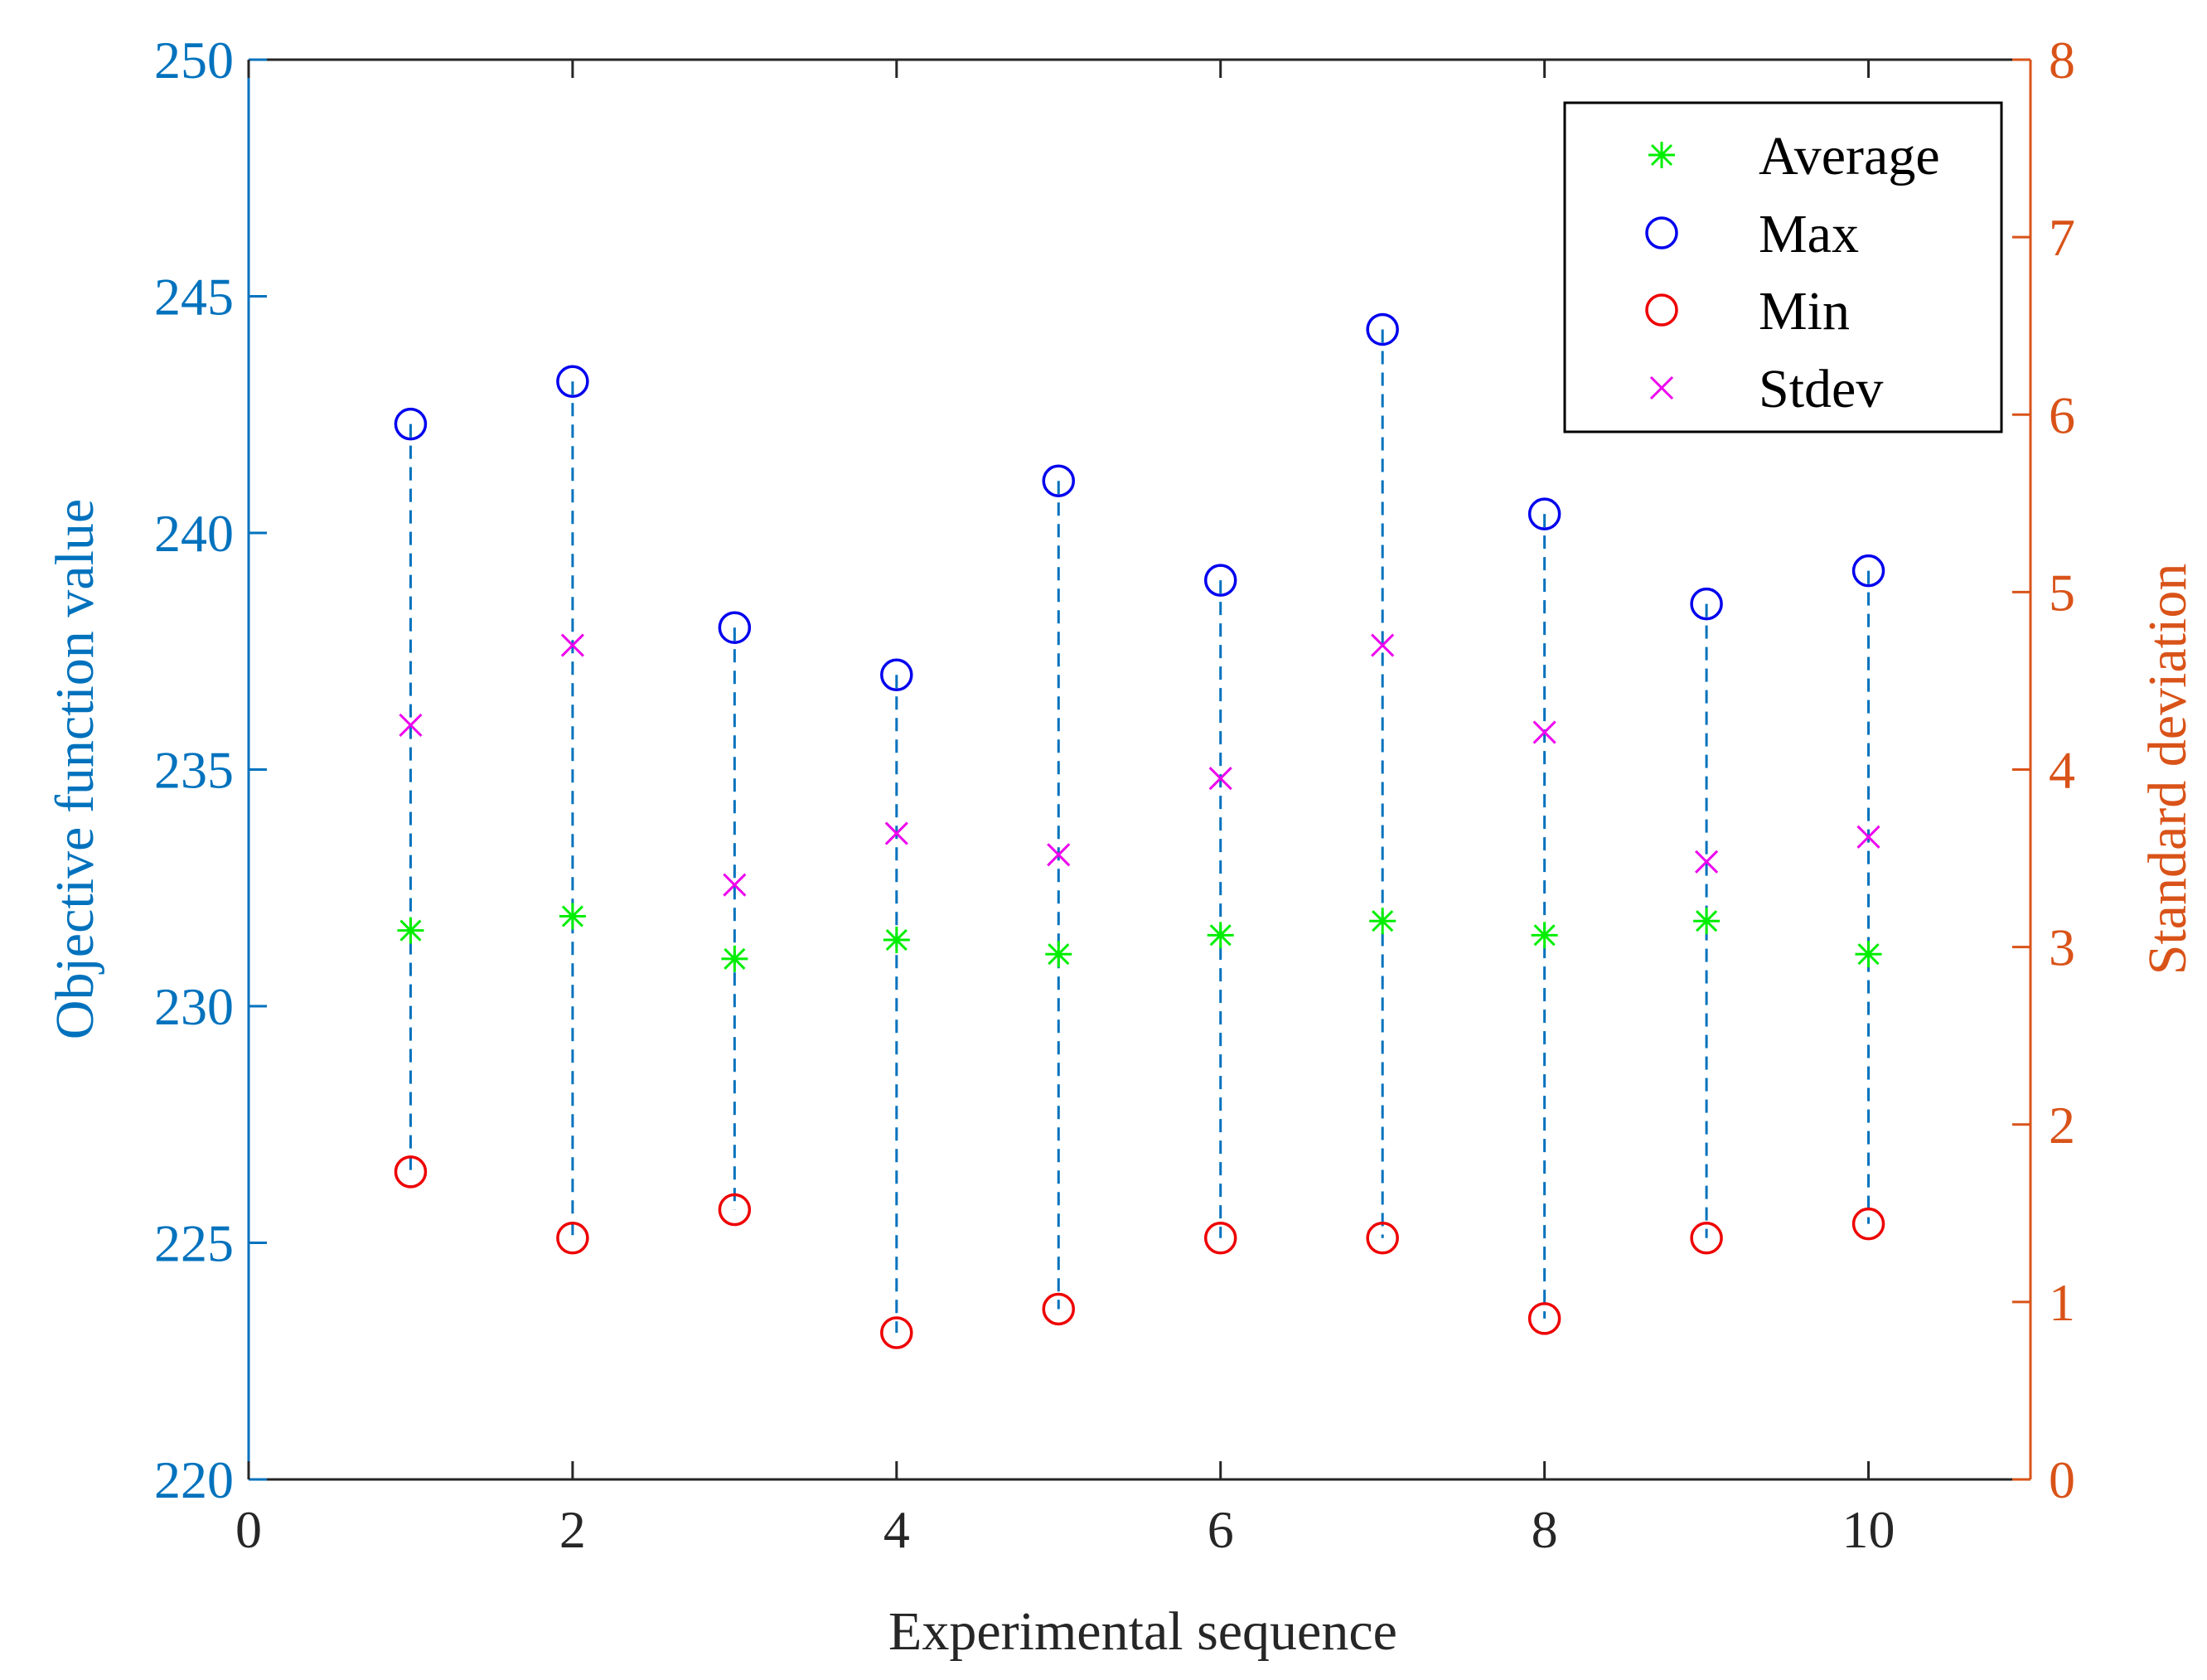 The image size is (2207, 1680). Describe the element at coordinates (1804, 311) in the screenshot. I see `legend-min-label: Min` at that location.